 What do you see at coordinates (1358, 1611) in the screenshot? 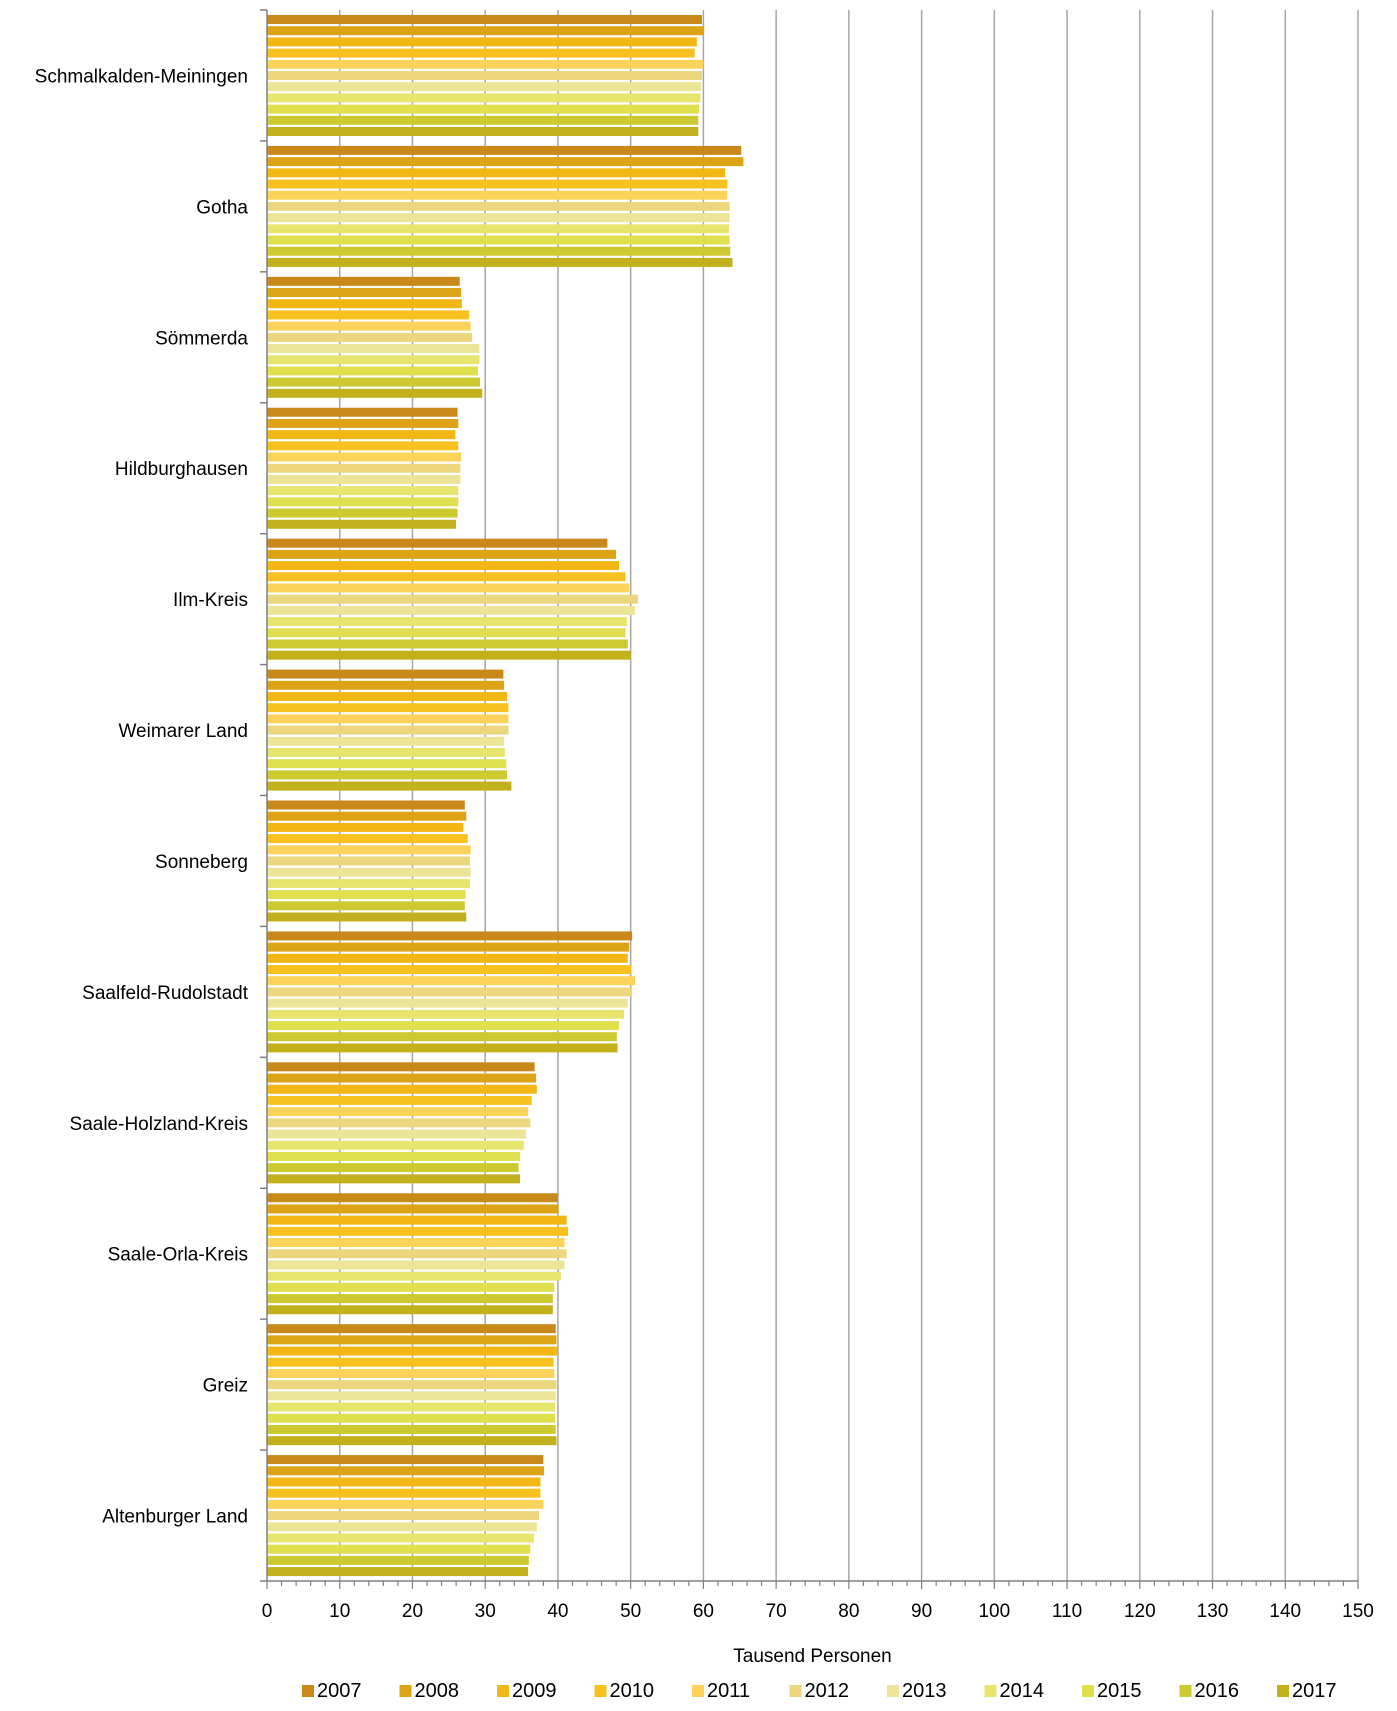
I see `x-tick-label: 150` at bounding box center [1358, 1611].